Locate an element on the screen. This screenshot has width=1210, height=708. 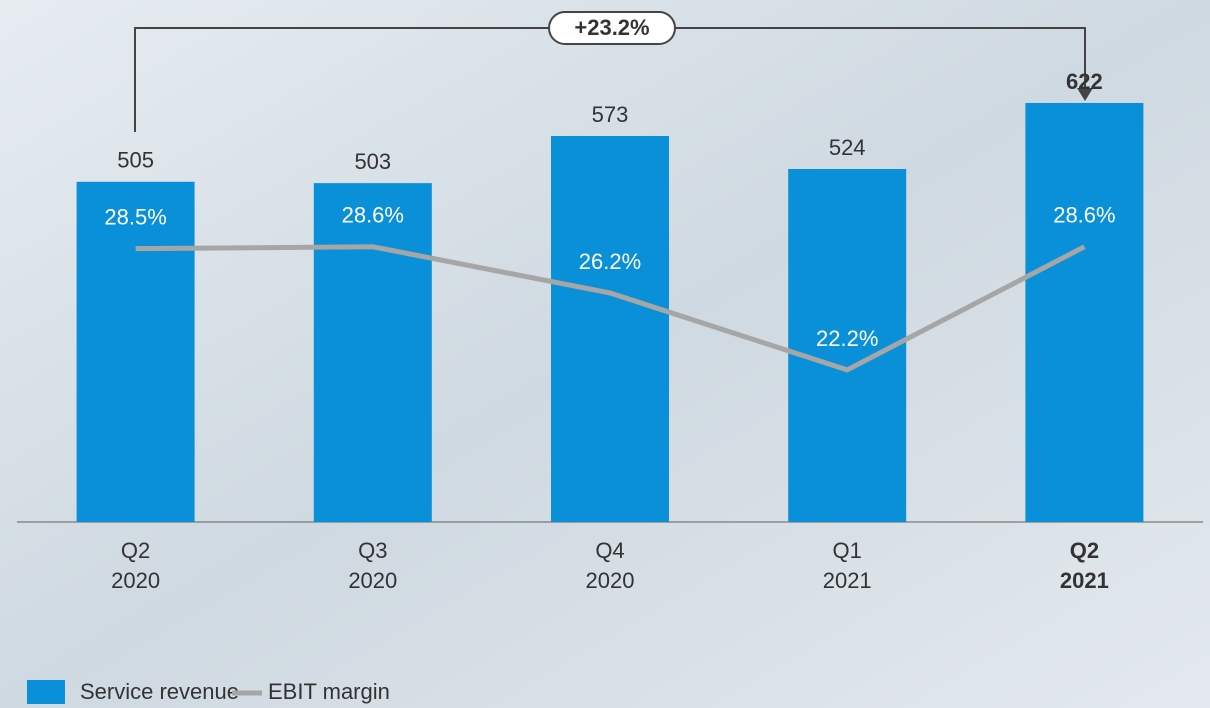
legend-label: Service revenue is located at coordinates (159, 691).